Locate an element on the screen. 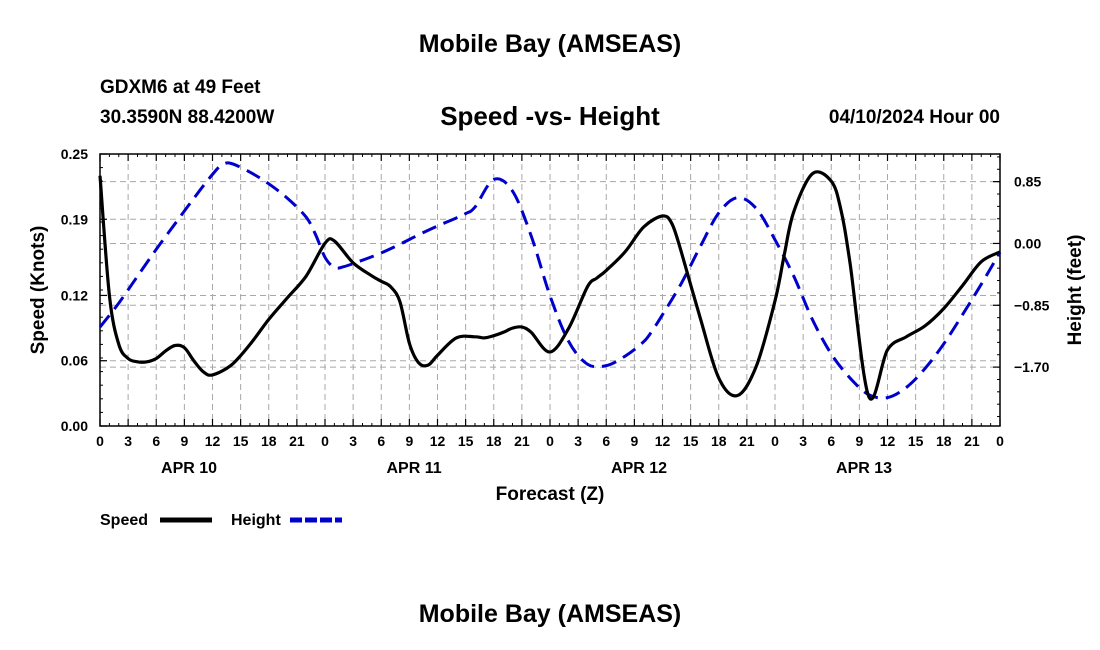 This screenshot has width=1100, height=650. y2-tick-label: 0.00 is located at coordinates (1027, 243).